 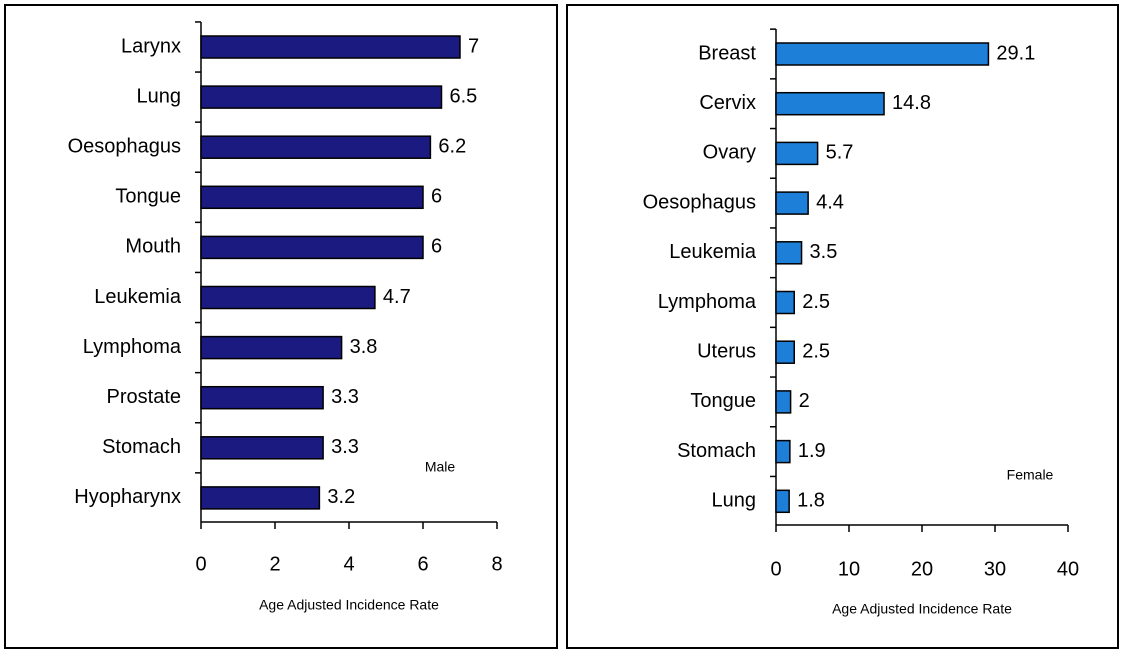 What do you see at coordinates (422, 564) in the screenshot?
I see `x-tick-label: 6` at bounding box center [422, 564].